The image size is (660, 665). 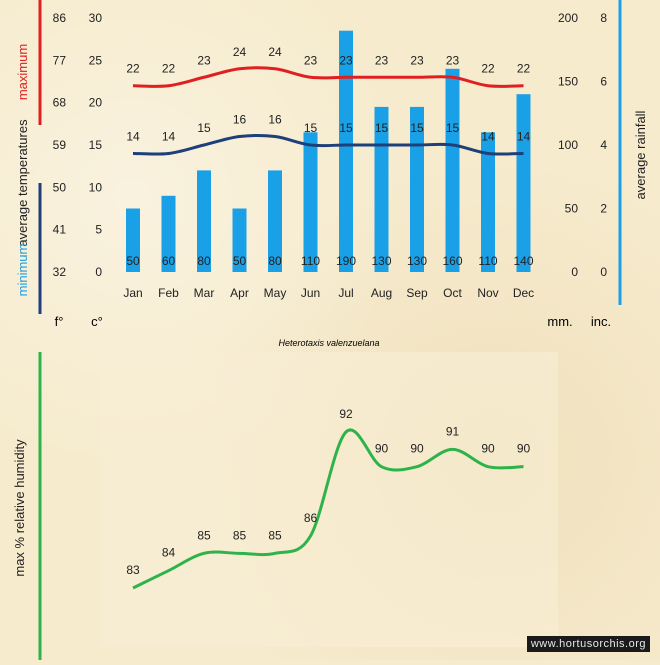 What do you see at coordinates (417, 293) in the screenshot?
I see `month-tick-sep: Sep` at bounding box center [417, 293].